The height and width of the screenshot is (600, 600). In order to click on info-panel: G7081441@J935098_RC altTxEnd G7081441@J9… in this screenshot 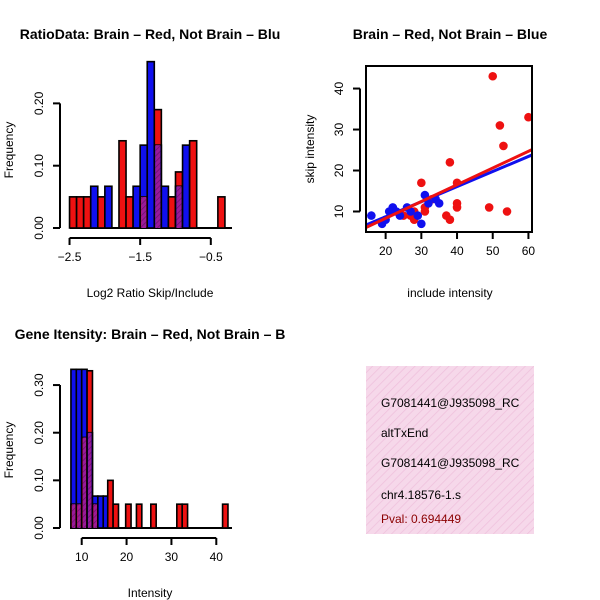, I will do `click(450, 450)`.